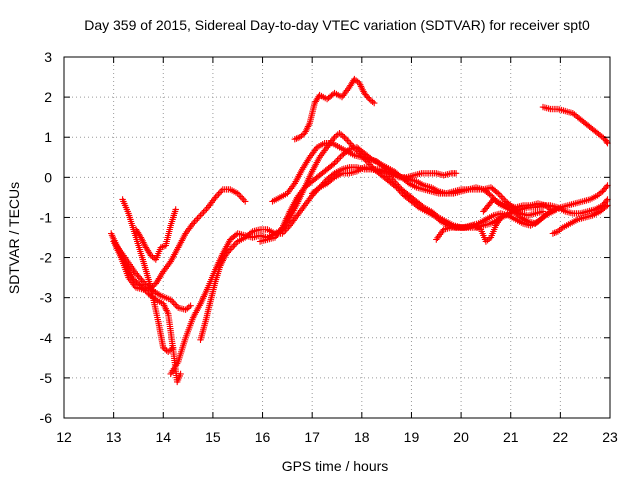 This screenshot has width=640, height=480. What do you see at coordinates (263, 437) in the screenshot?
I see `x-tick-label: 16` at bounding box center [263, 437].